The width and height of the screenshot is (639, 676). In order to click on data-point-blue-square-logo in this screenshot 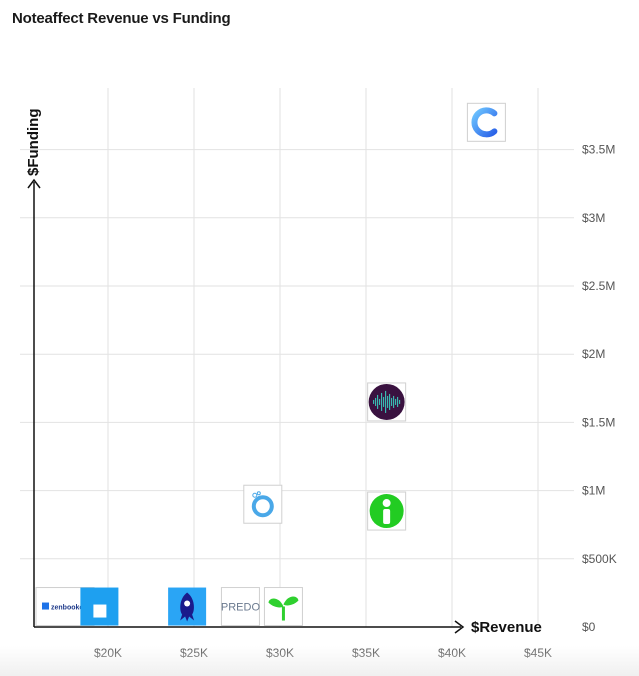, I will do `click(99, 606)`.